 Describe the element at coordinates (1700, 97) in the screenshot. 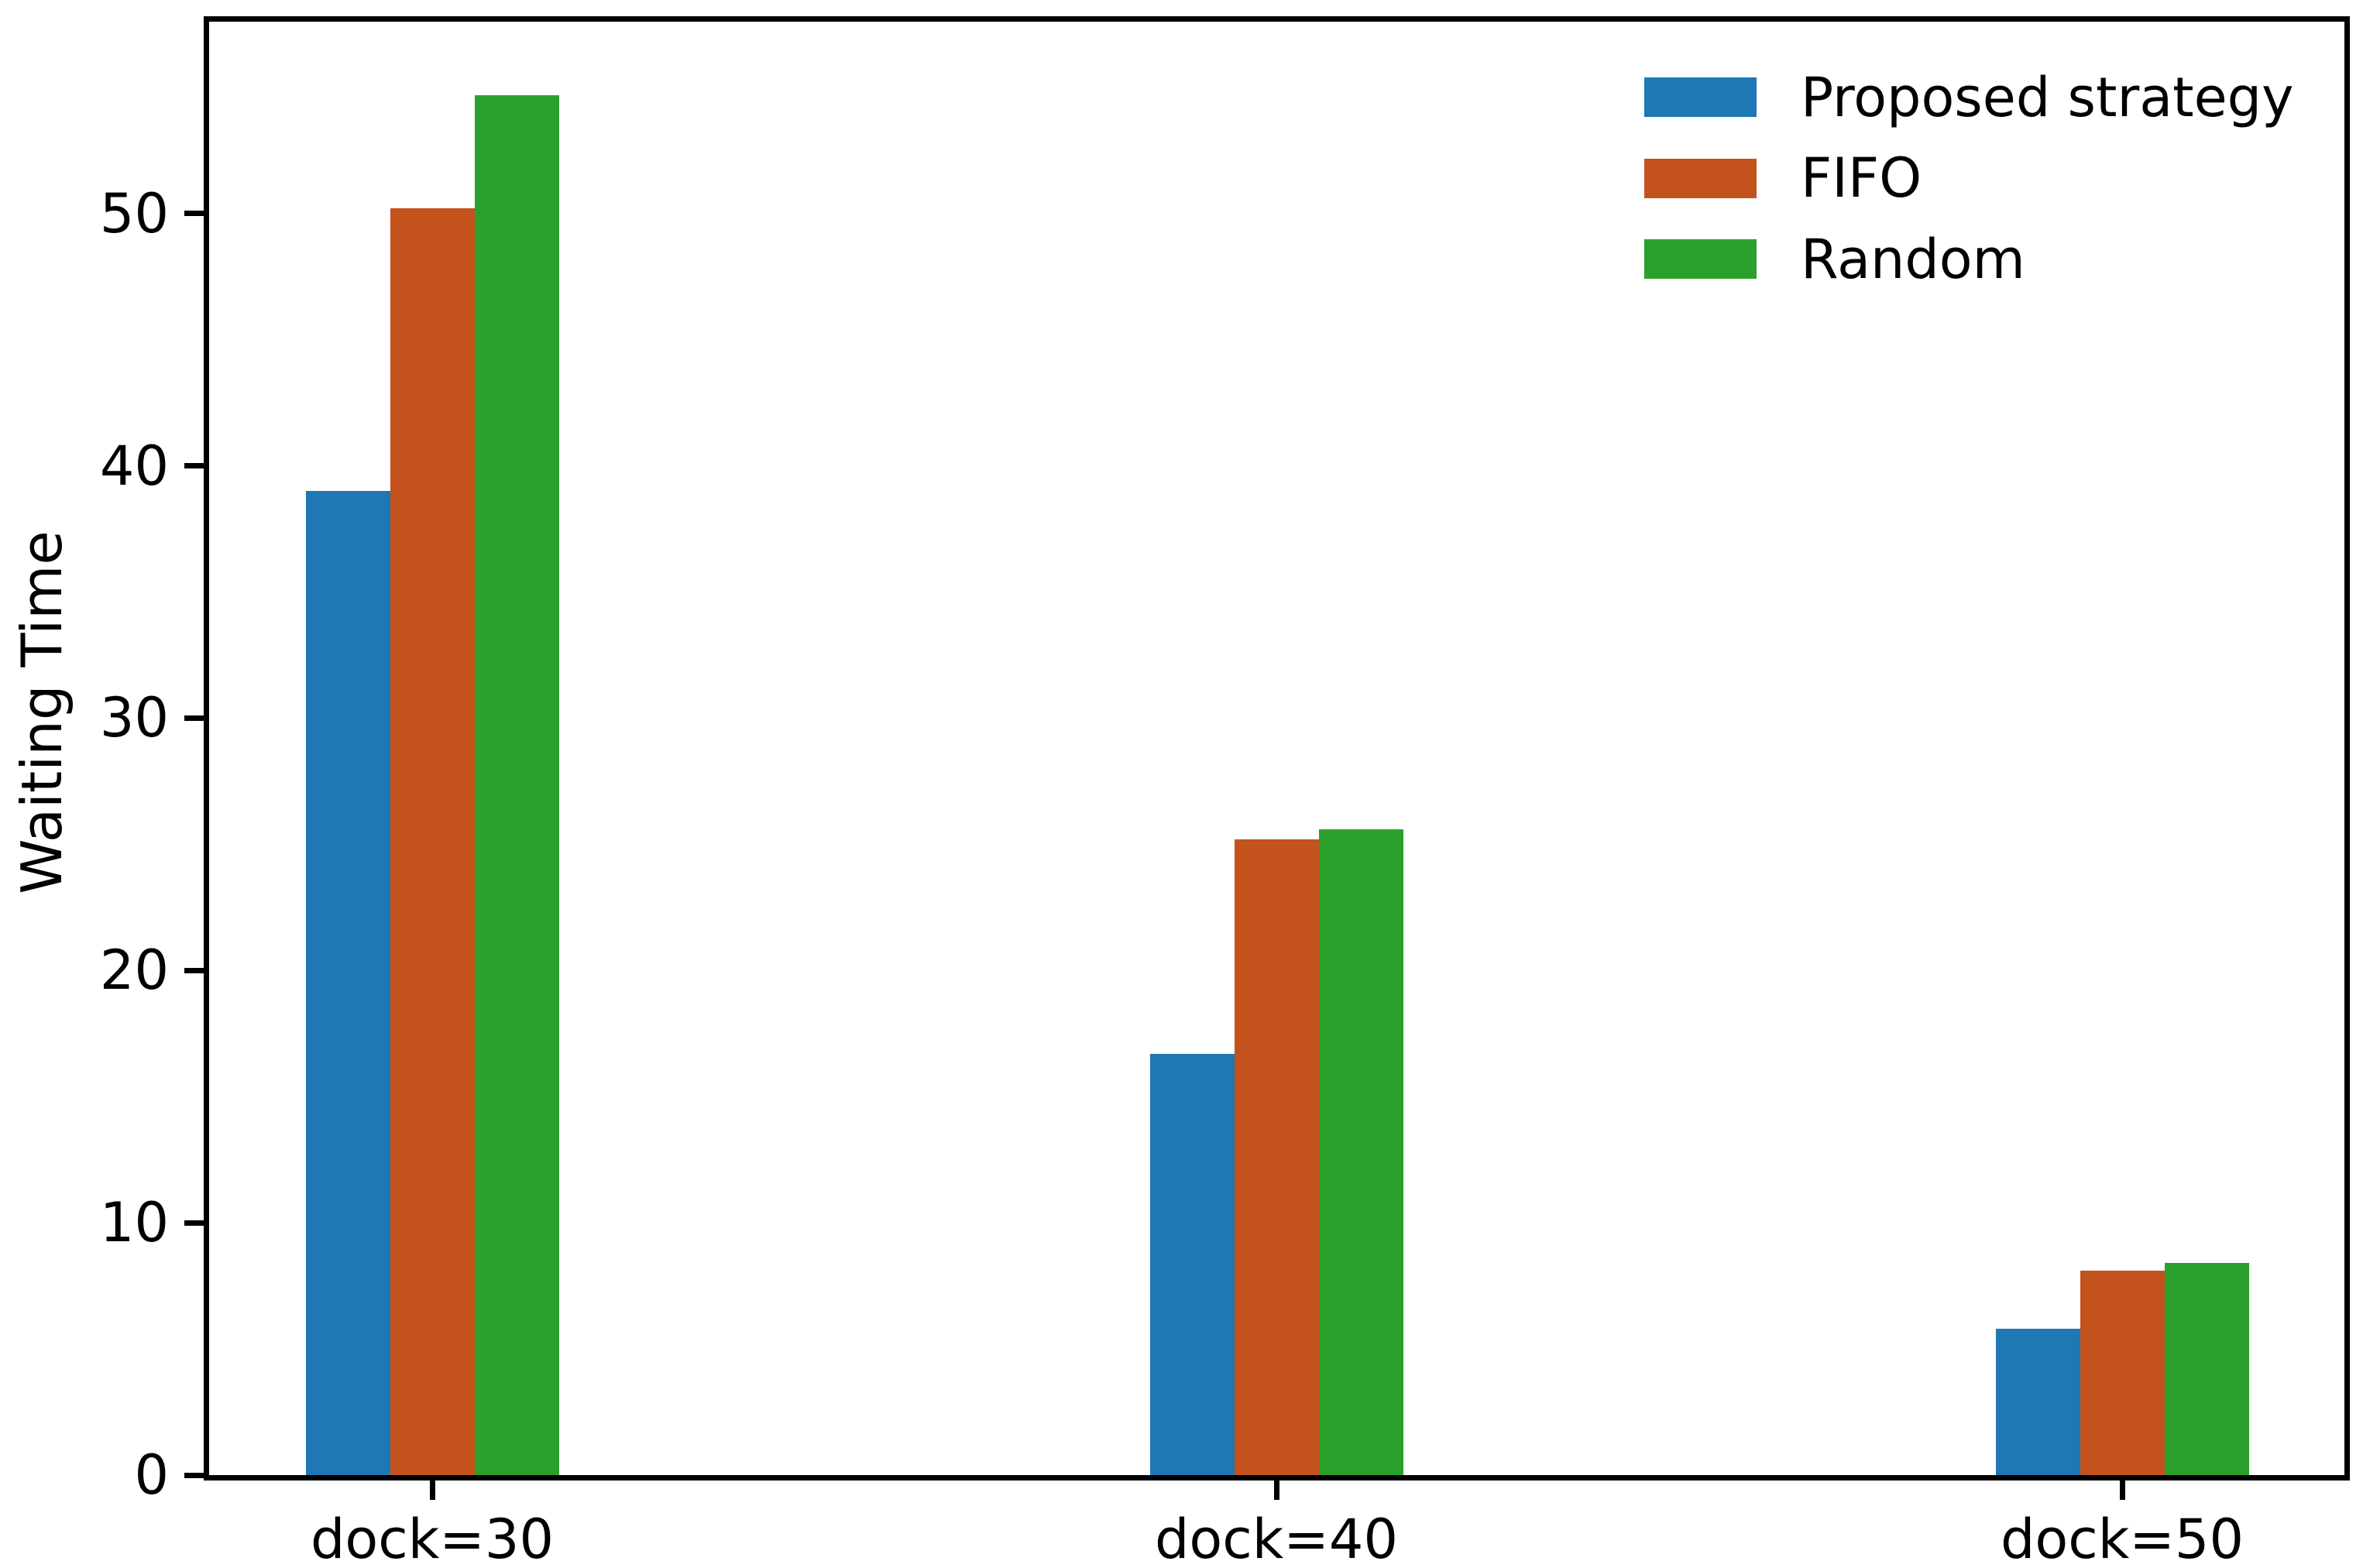

I see `legend-swatch-proposed-strategy` at that location.